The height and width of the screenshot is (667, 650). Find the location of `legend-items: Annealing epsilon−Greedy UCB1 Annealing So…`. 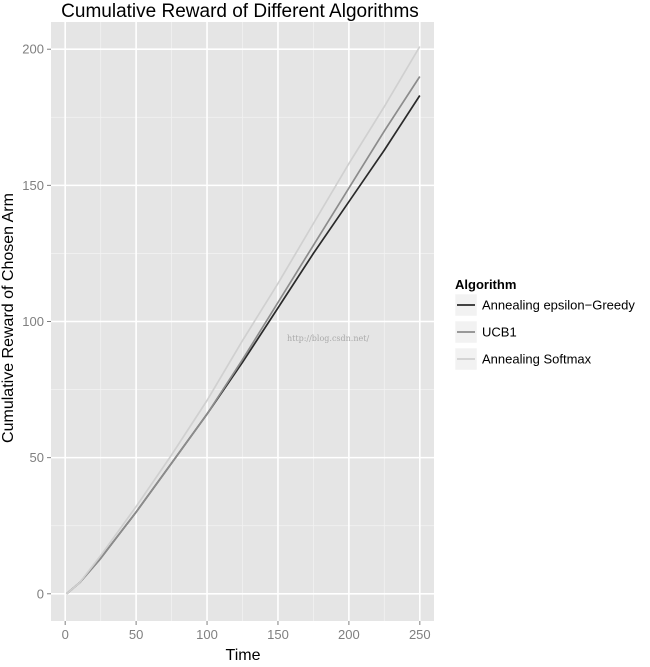

legend-items: Annealing epsilon−Greedy UCB1 Annealing So… is located at coordinates (544, 332).